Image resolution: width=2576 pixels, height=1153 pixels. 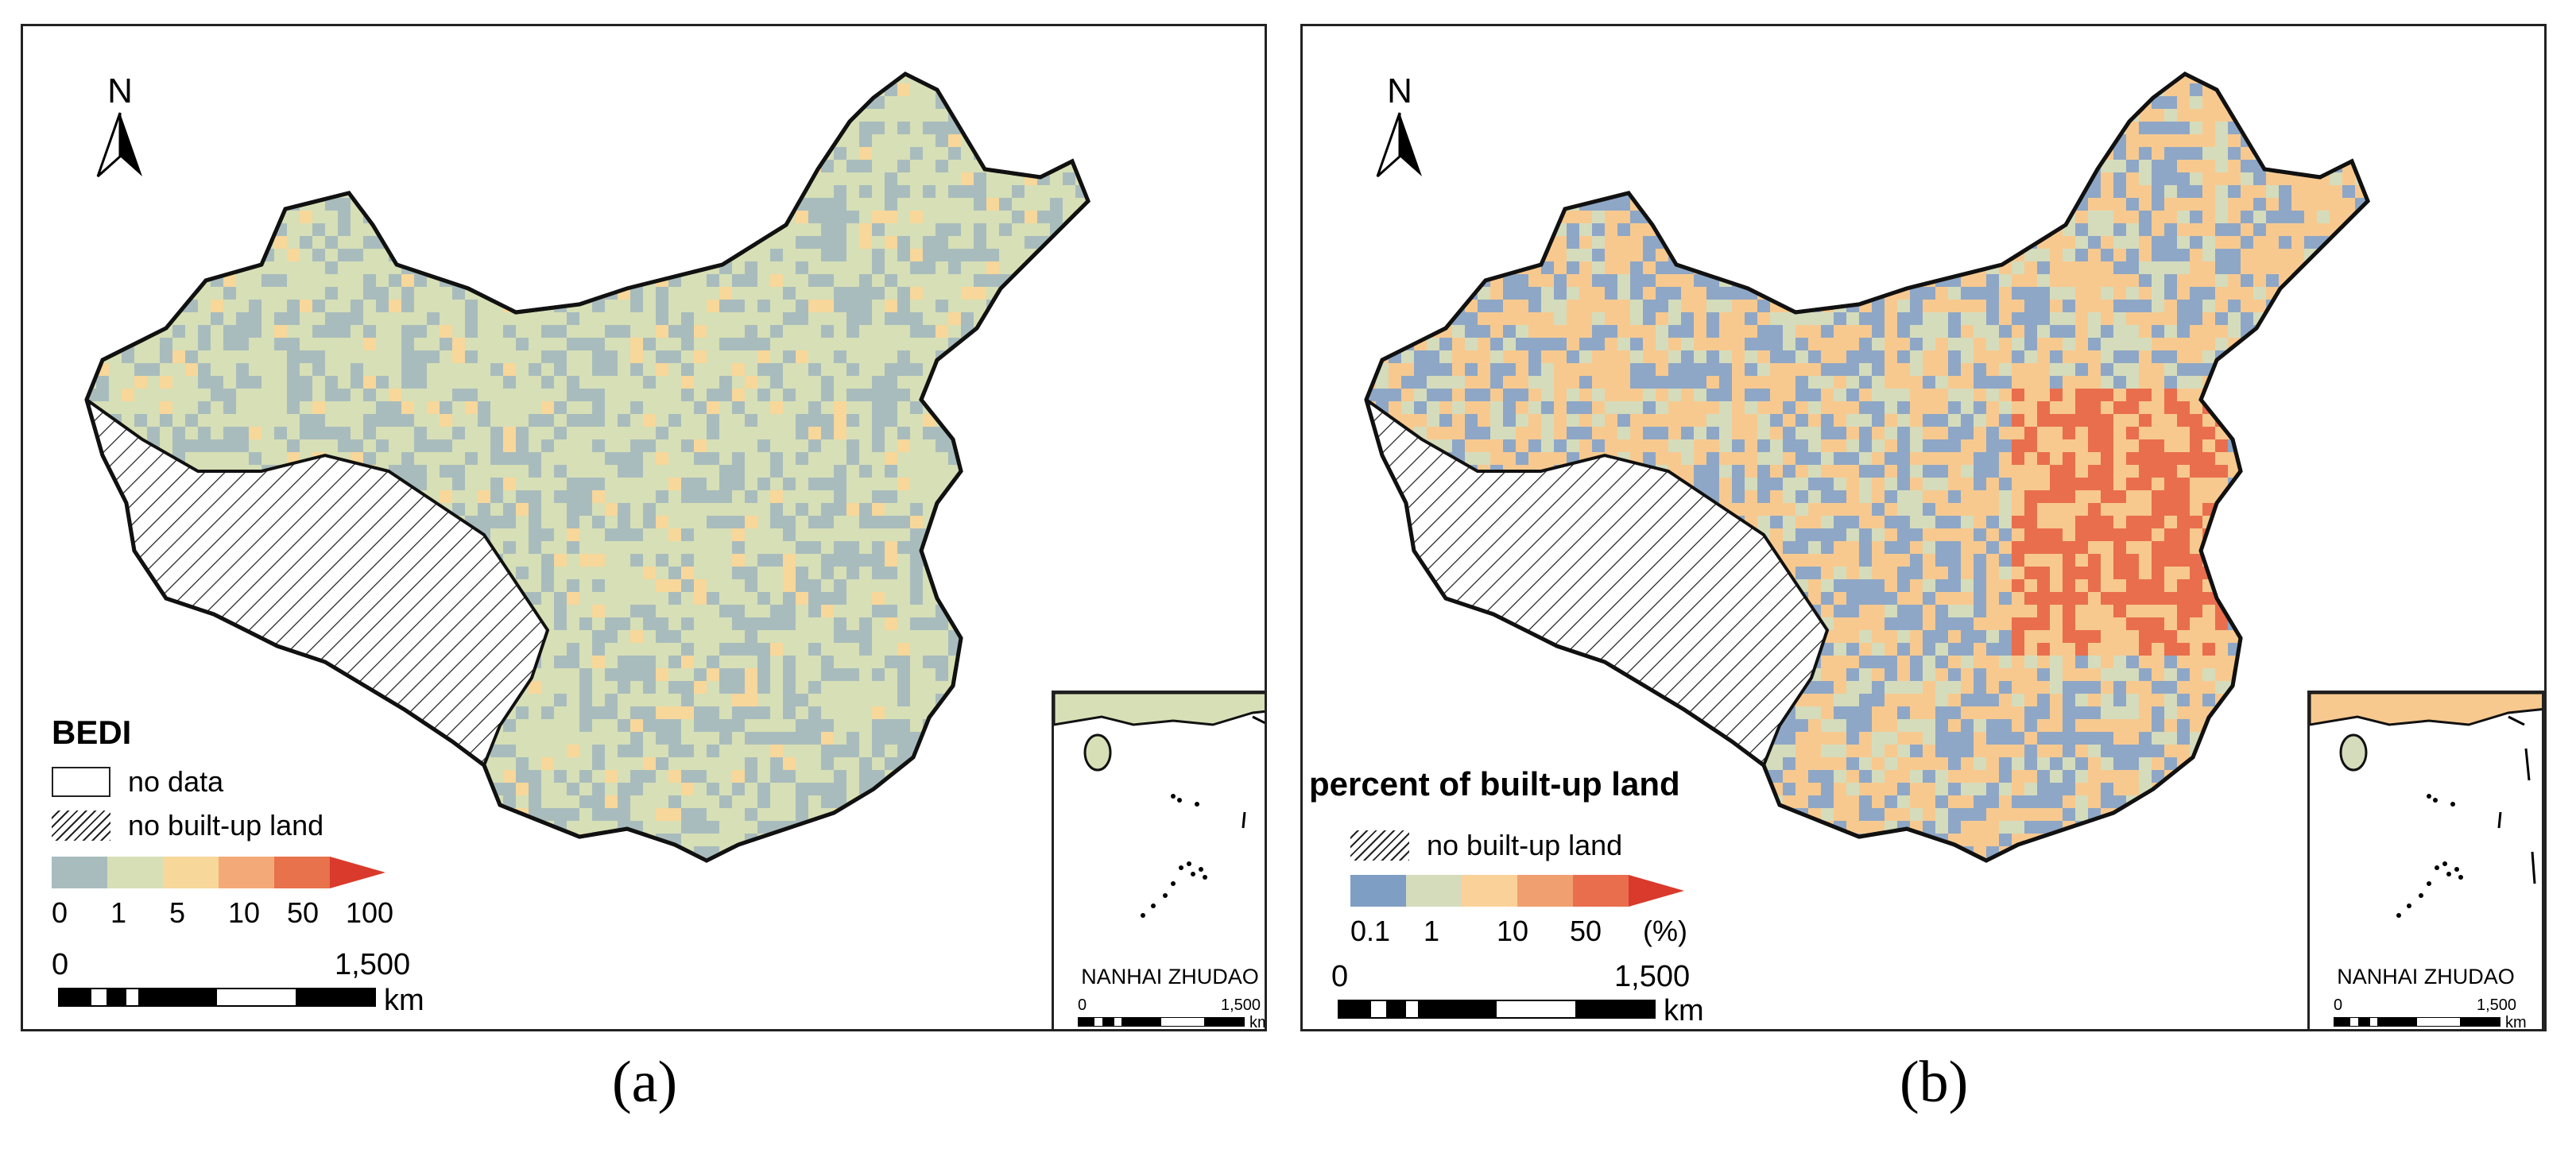 What do you see at coordinates (1665, 931) in the screenshot?
I see `ramp-tick-label: (%)` at bounding box center [1665, 931].